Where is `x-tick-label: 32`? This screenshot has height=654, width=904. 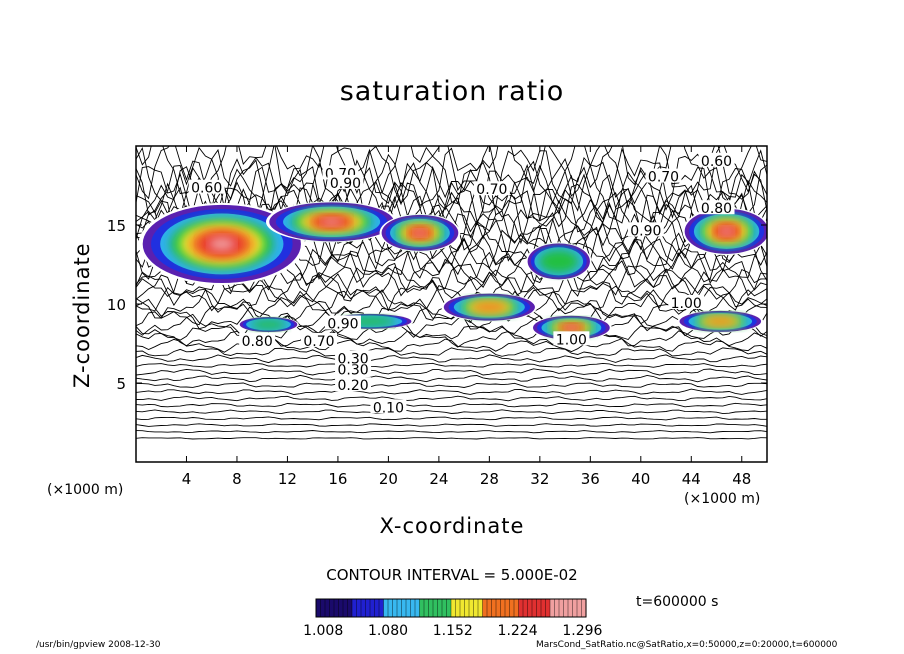
x-tick-label: 32 is located at coordinates (539, 479).